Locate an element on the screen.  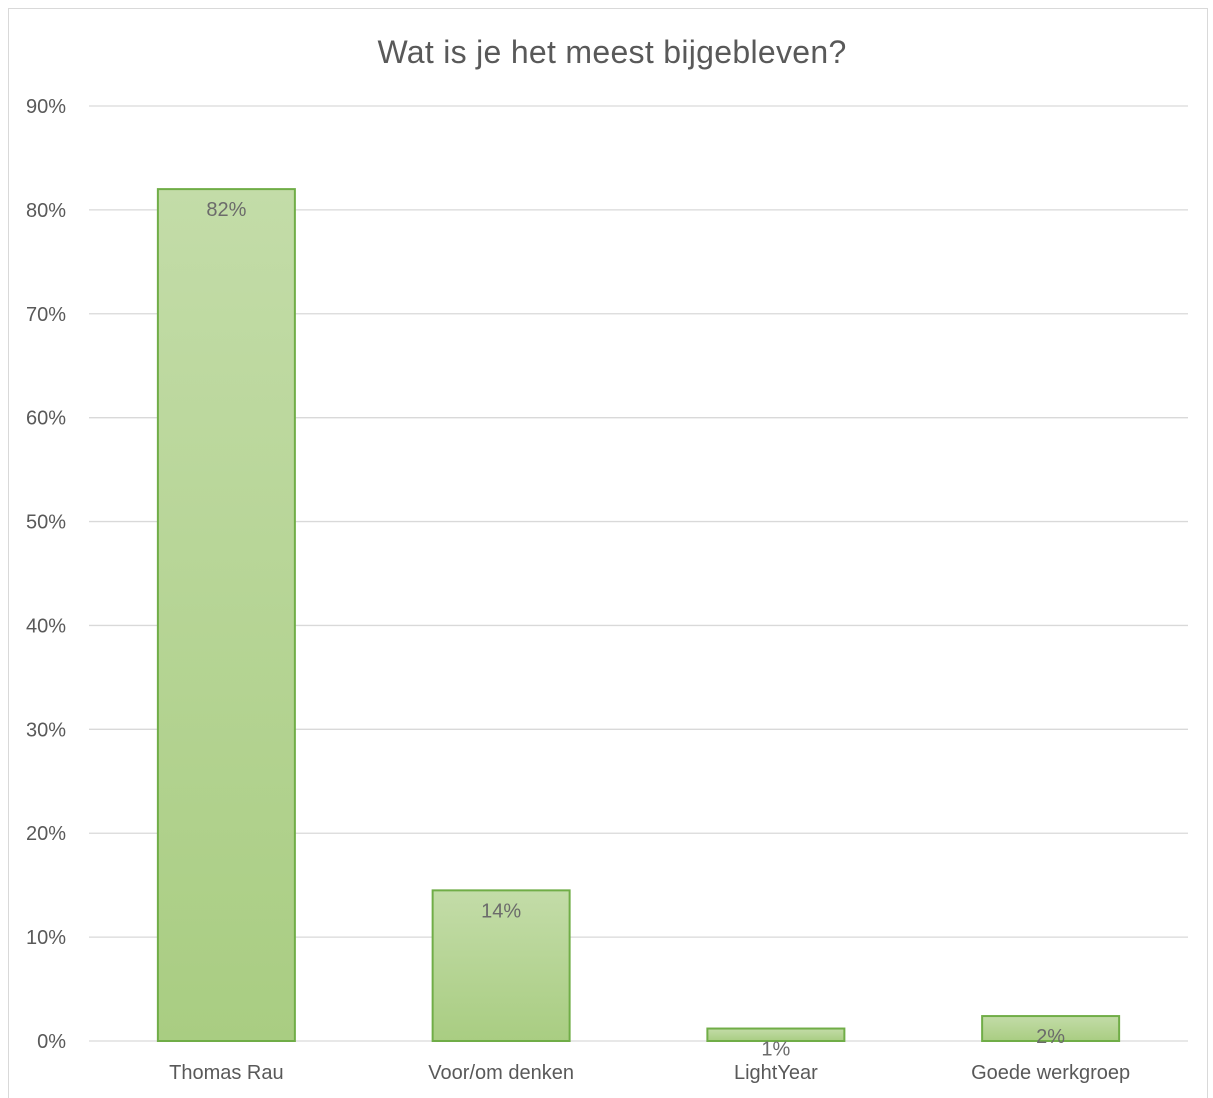
data-label: 14% is located at coordinates (501, 911).